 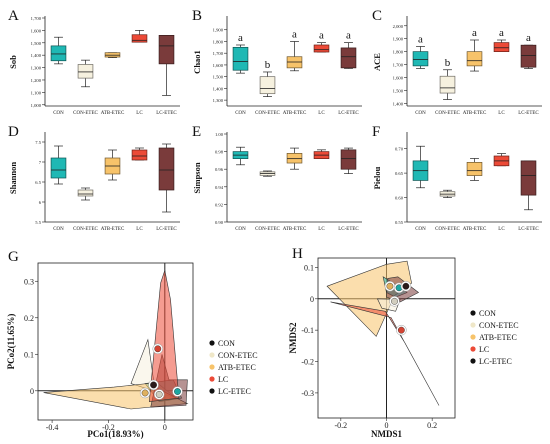 I want to click on y-tick-label: 1,100, so click(x=36, y=93).